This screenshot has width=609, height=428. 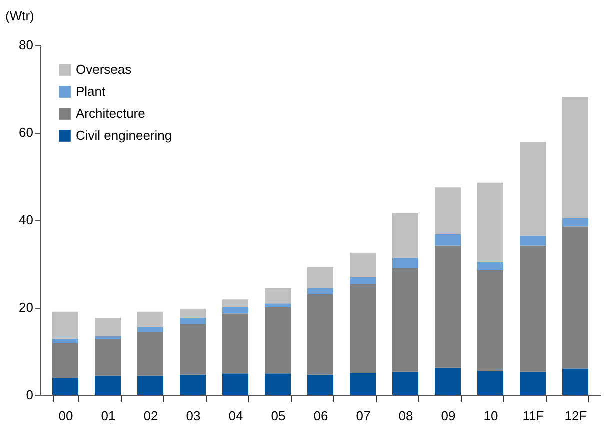 What do you see at coordinates (111, 113) in the screenshot?
I see `legend-label: Architecture` at bounding box center [111, 113].